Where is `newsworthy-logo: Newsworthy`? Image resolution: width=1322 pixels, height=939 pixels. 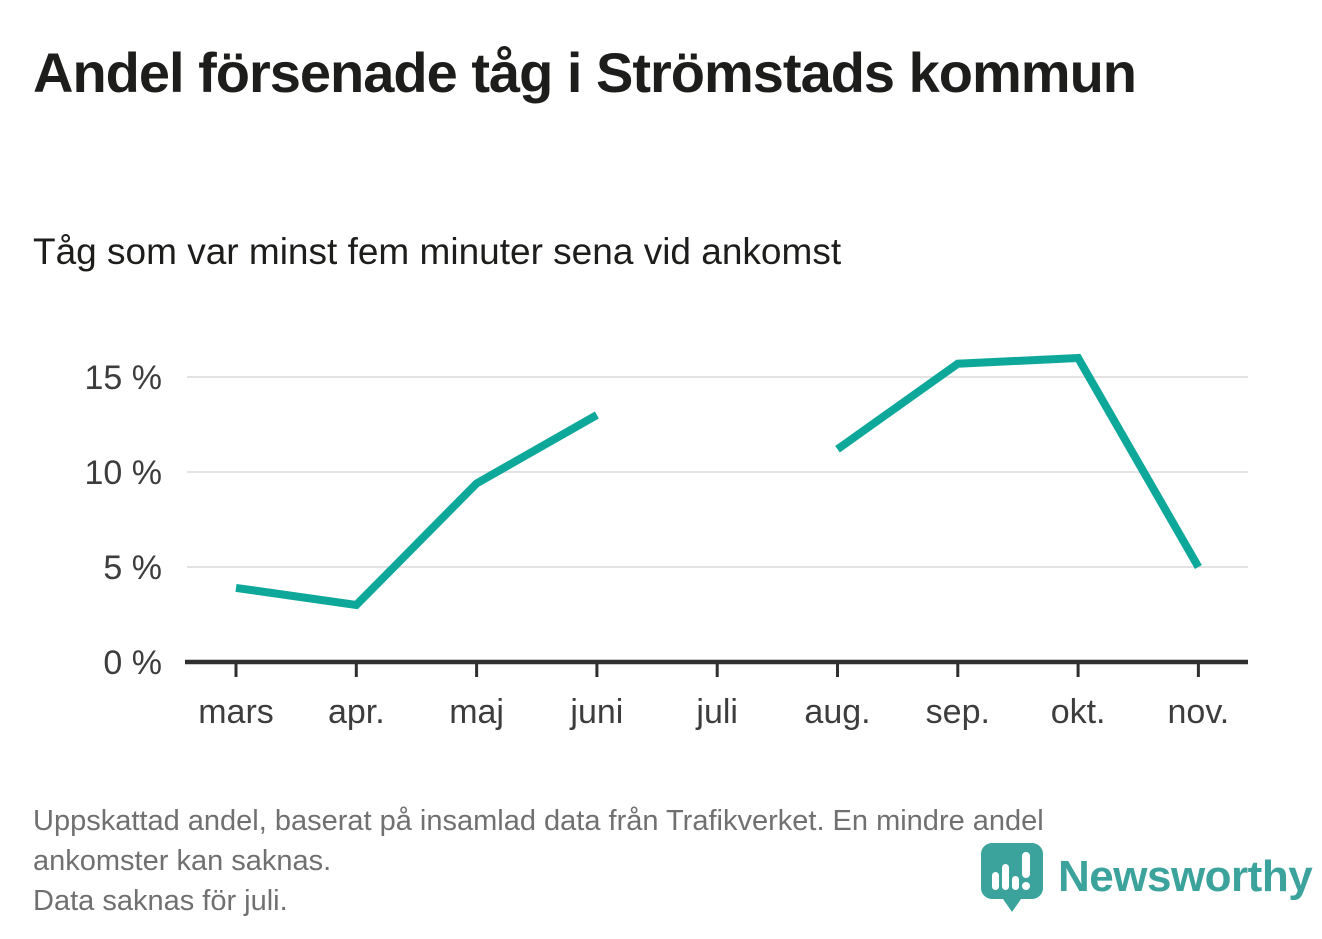 newsworthy-logo: Newsworthy is located at coordinates (1146, 878).